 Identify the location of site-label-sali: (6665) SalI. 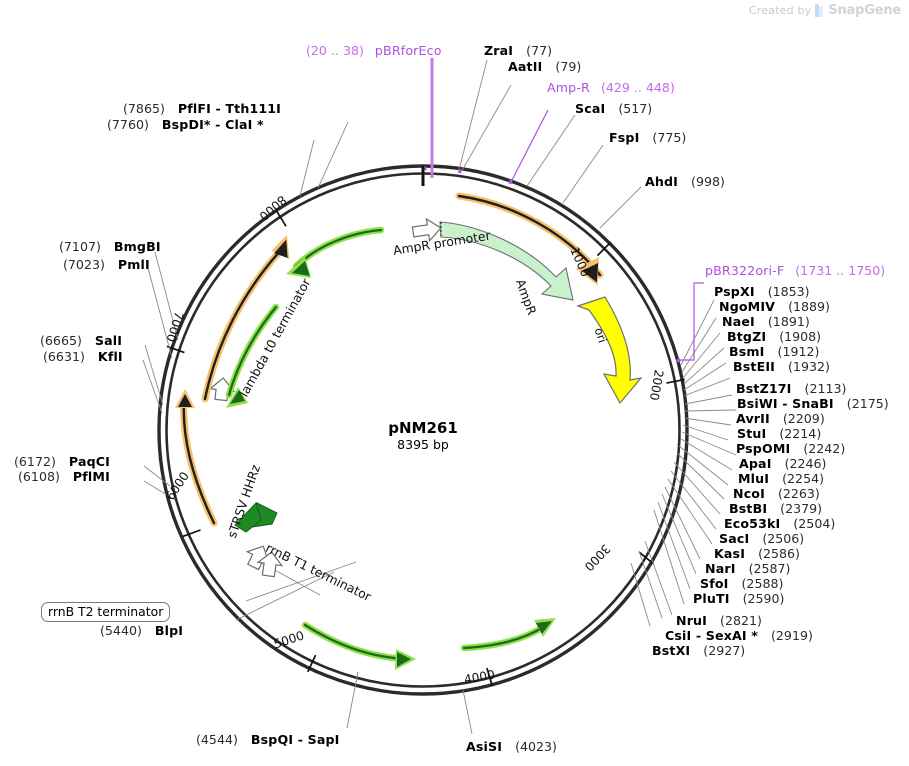
(81, 340).